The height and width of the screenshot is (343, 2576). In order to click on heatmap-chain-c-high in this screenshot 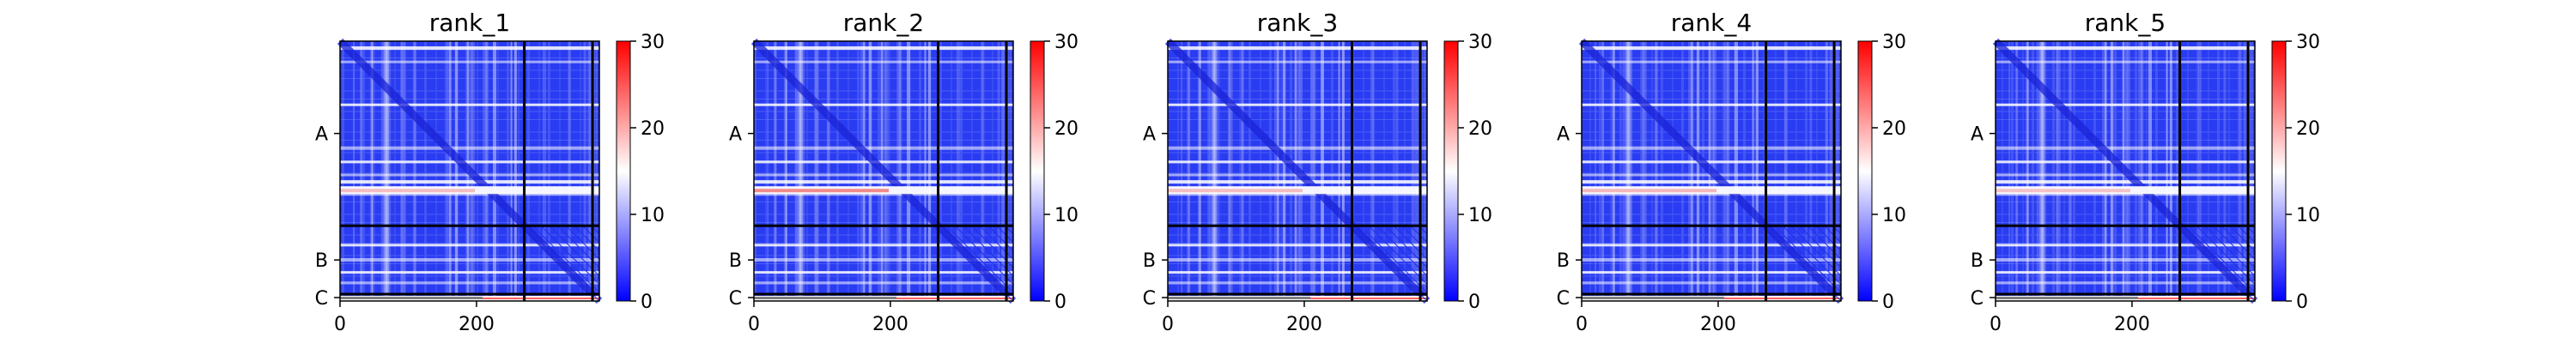, I will do `click(954, 299)`.